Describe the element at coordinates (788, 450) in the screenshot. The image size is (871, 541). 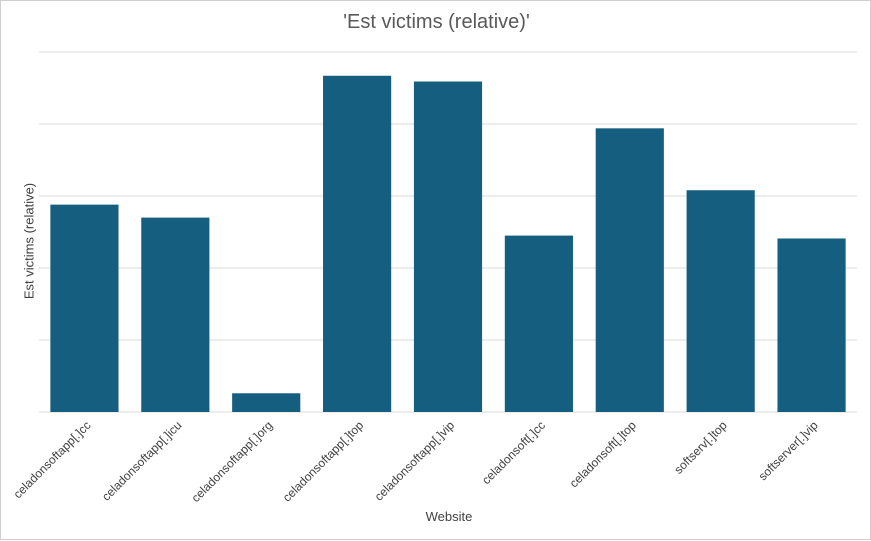
I see `x-tick-label: softserver[.]vip` at that location.